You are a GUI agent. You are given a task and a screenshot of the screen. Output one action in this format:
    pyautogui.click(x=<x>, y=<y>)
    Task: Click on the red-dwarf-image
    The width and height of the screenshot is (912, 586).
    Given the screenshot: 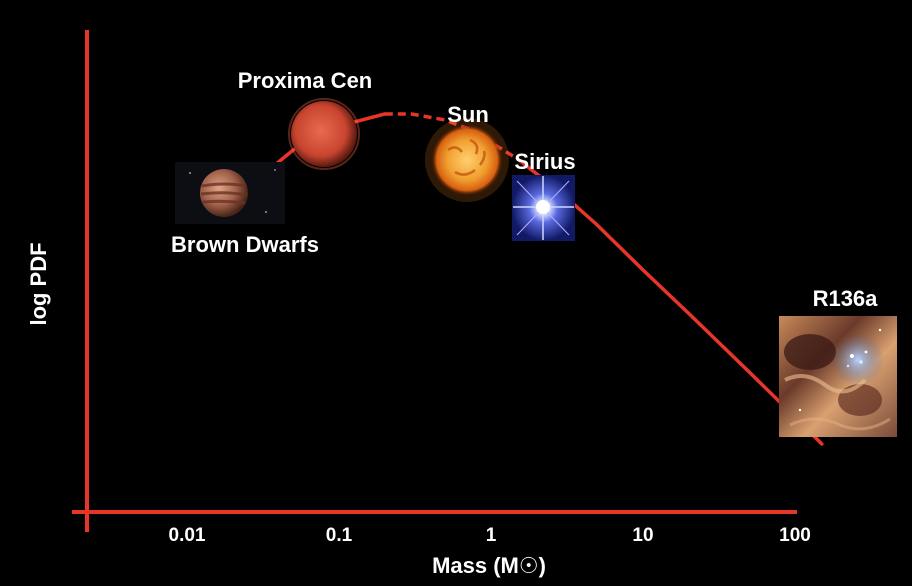 What is the action you would take?
    pyautogui.click(x=324, y=134)
    